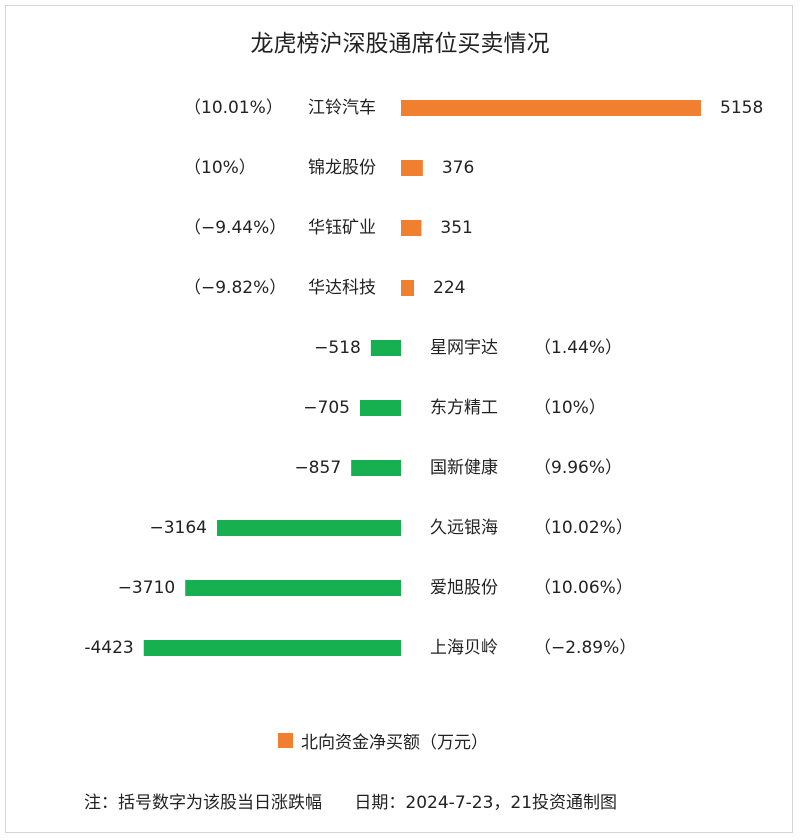 This screenshot has height=840, width=800. I want to click on legend-label: 北向资金净买额（万元）, so click(394, 743).